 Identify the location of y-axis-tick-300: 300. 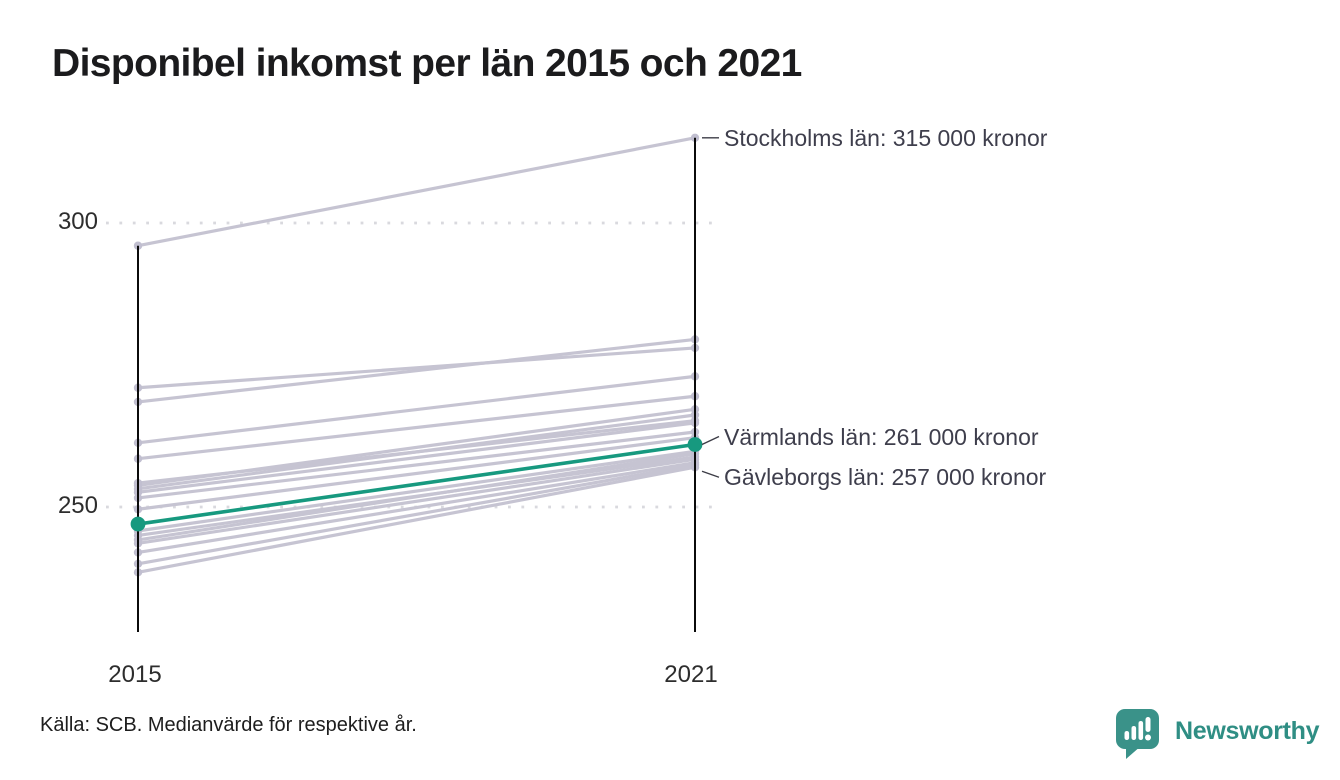
(77, 221).